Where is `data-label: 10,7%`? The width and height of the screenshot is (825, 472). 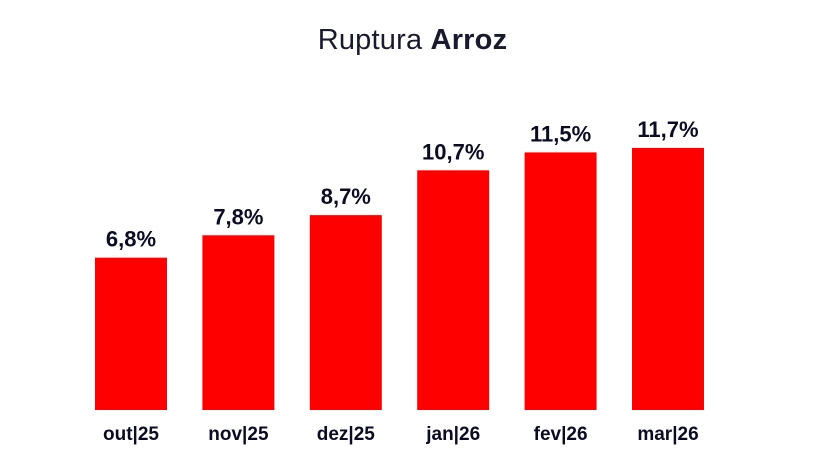 data-label: 10,7% is located at coordinates (453, 151).